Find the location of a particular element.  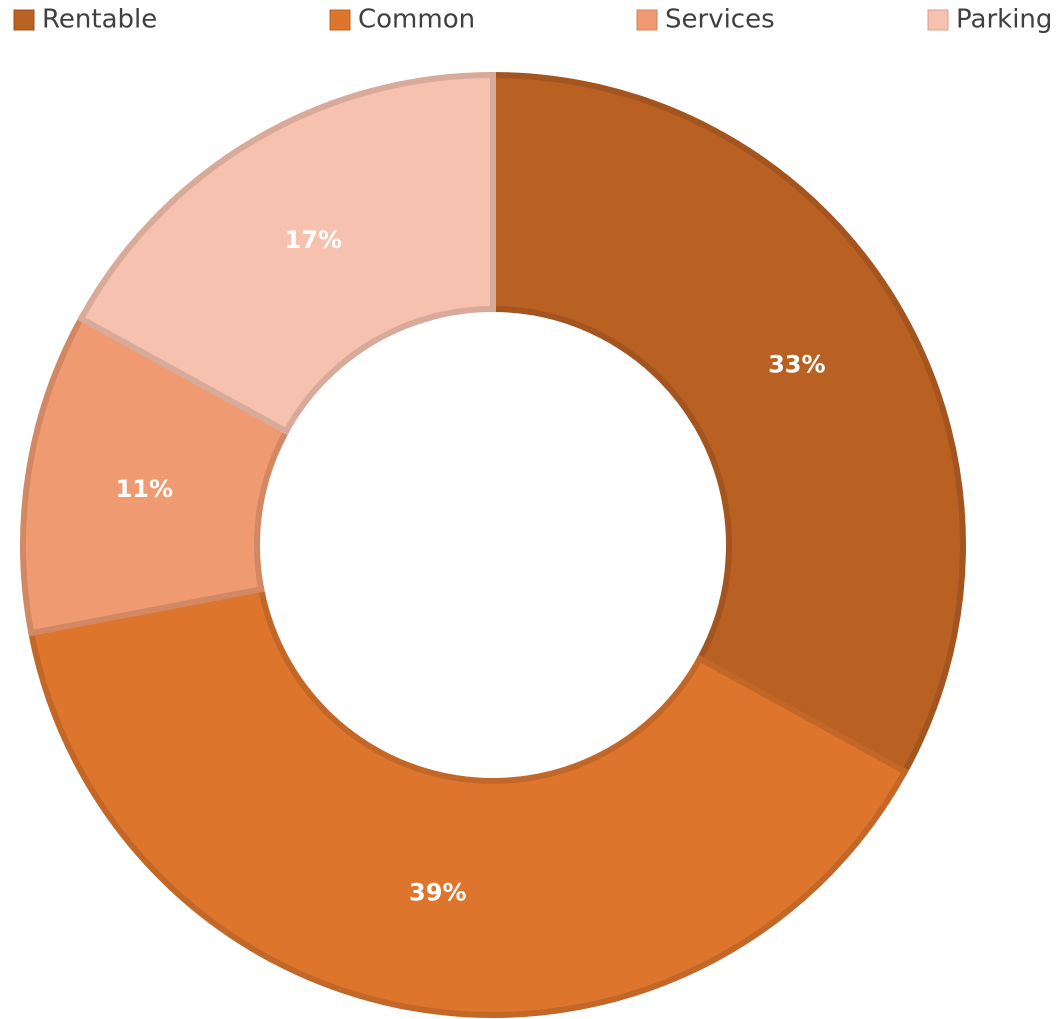

legend-label: Services is located at coordinates (720, 20).